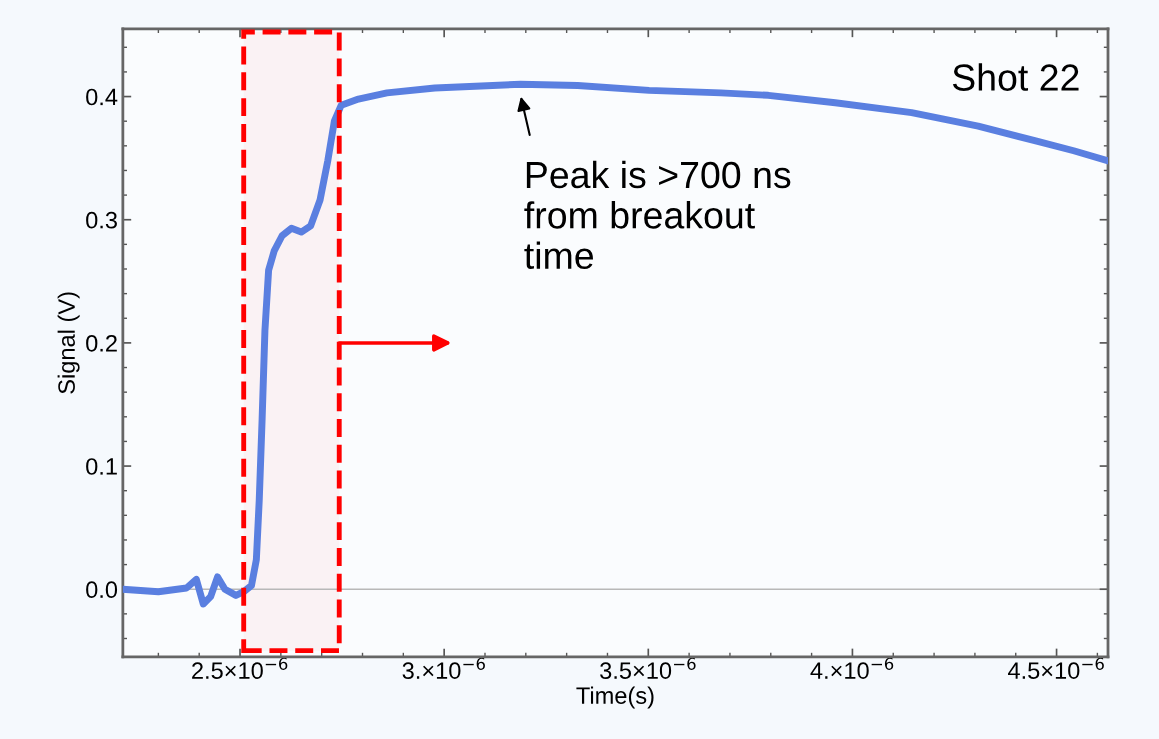 Image resolution: width=1159 pixels, height=739 pixels. Describe the element at coordinates (852, 668) in the screenshot. I see `x-tick-label: 4.×10$^{−6}$` at that location.